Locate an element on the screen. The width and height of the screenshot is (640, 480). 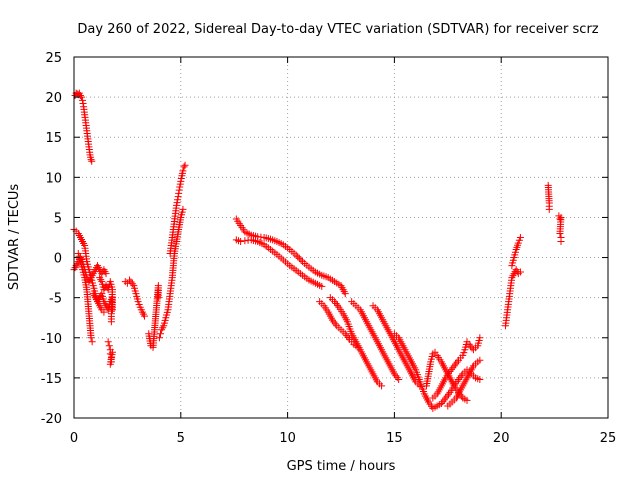
series-arc22 is located at coordinates (512, 298).